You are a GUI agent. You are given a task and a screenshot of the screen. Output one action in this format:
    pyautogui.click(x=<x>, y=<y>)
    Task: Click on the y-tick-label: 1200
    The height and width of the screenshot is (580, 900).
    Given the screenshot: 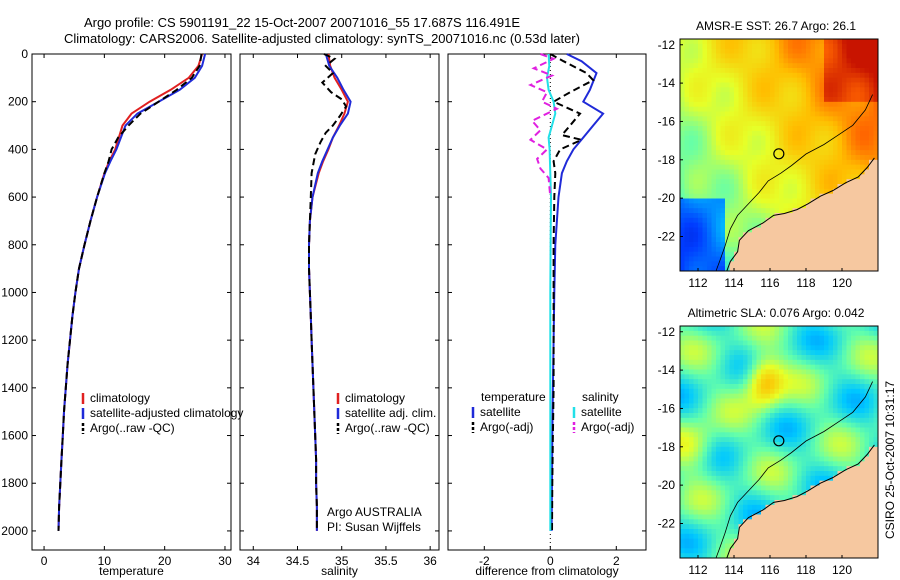 What is the action you would take?
    pyautogui.click(x=14, y=340)
    